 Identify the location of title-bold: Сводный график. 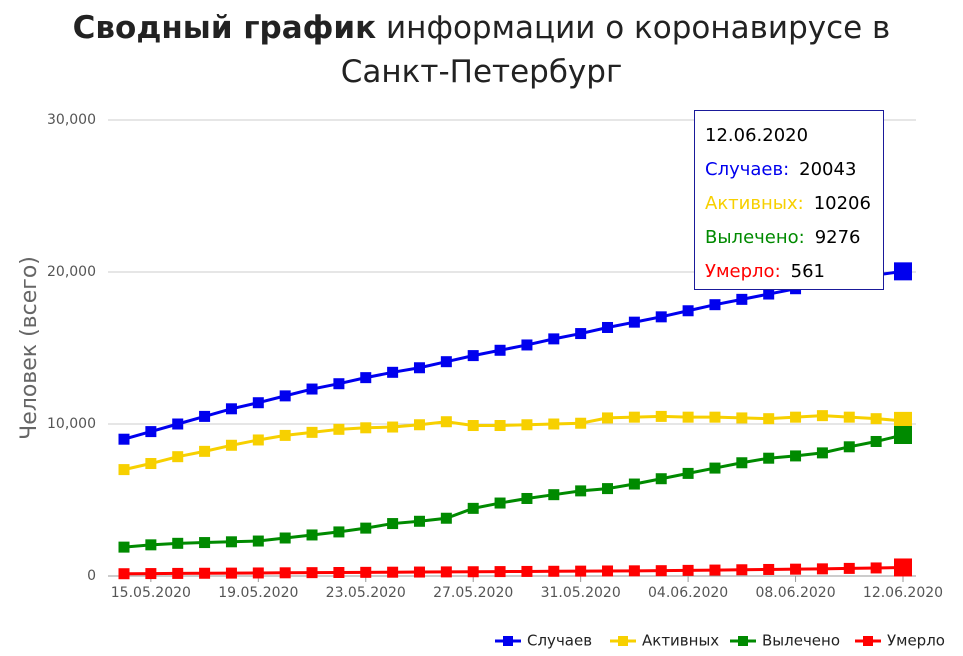
(224, 28).